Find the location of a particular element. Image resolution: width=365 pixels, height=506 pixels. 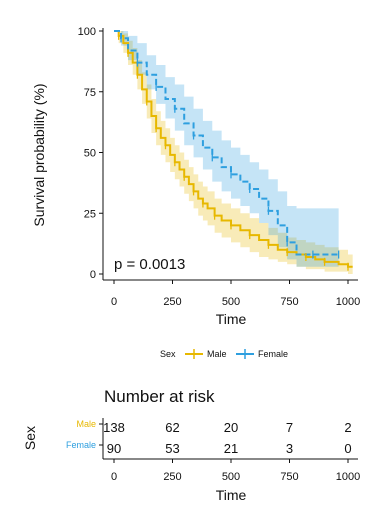

risk-count-male: 7 is located at coordinates (289, 427).